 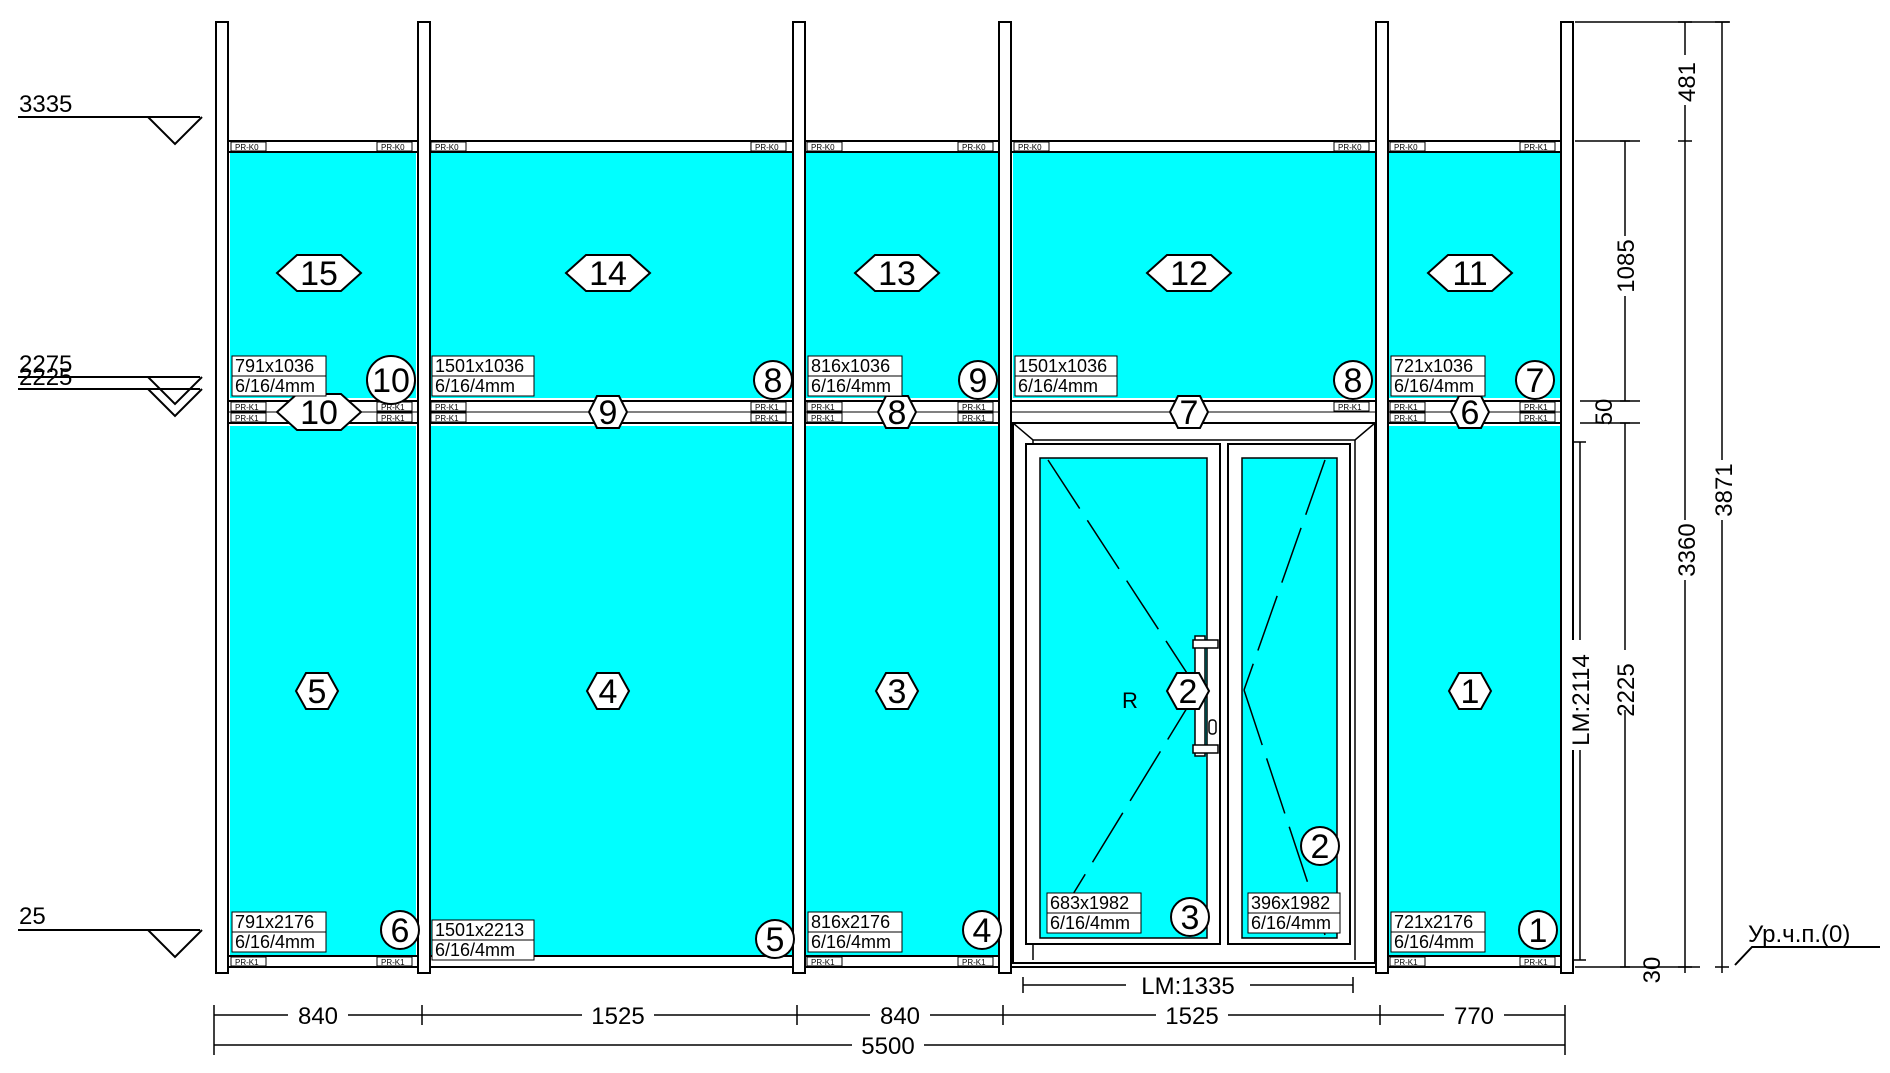 I want to click on glass-label: 1501x1036 6/16/4mm, so click(x=483, y=376).